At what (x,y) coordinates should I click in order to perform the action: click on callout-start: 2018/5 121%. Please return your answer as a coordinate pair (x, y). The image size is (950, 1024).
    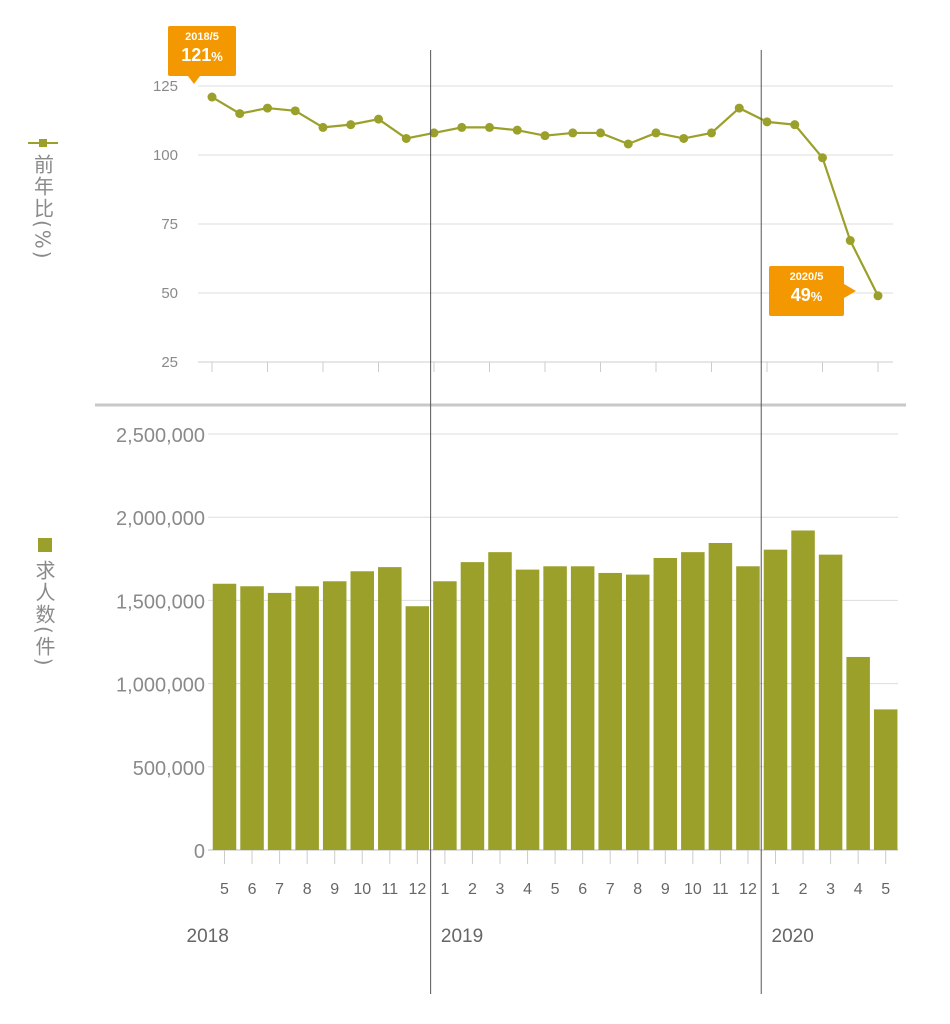
    Looking at the image, I should click on (202, 55).